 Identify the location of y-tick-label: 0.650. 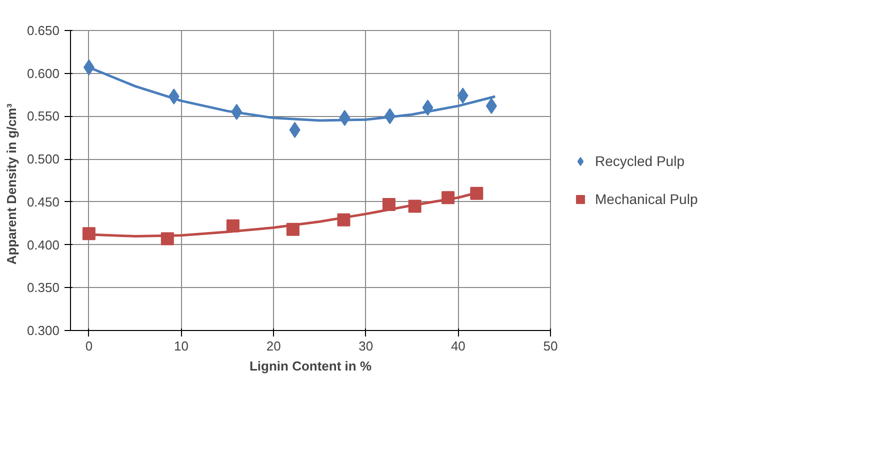
(43, 30).